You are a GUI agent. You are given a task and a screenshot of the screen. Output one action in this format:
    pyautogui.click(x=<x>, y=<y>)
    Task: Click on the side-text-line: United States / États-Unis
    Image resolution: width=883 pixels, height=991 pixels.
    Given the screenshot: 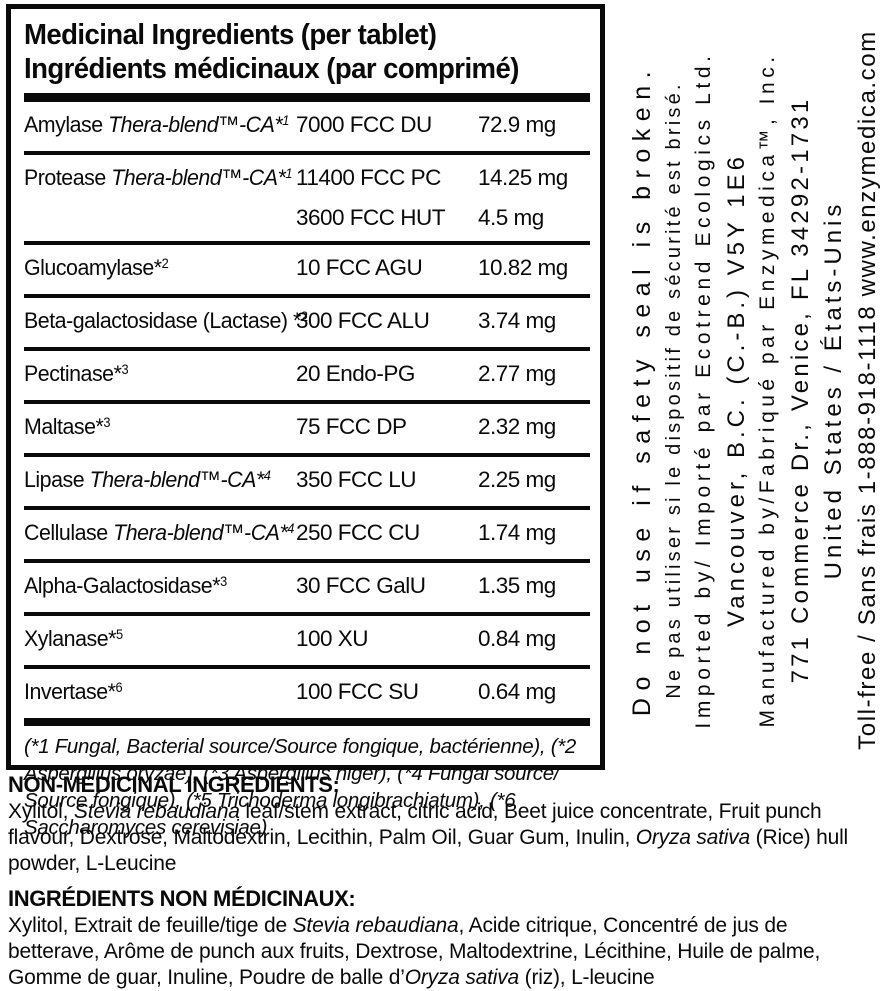 What is the action you would take?
    pyautogui.click(x=834, y=390)
    